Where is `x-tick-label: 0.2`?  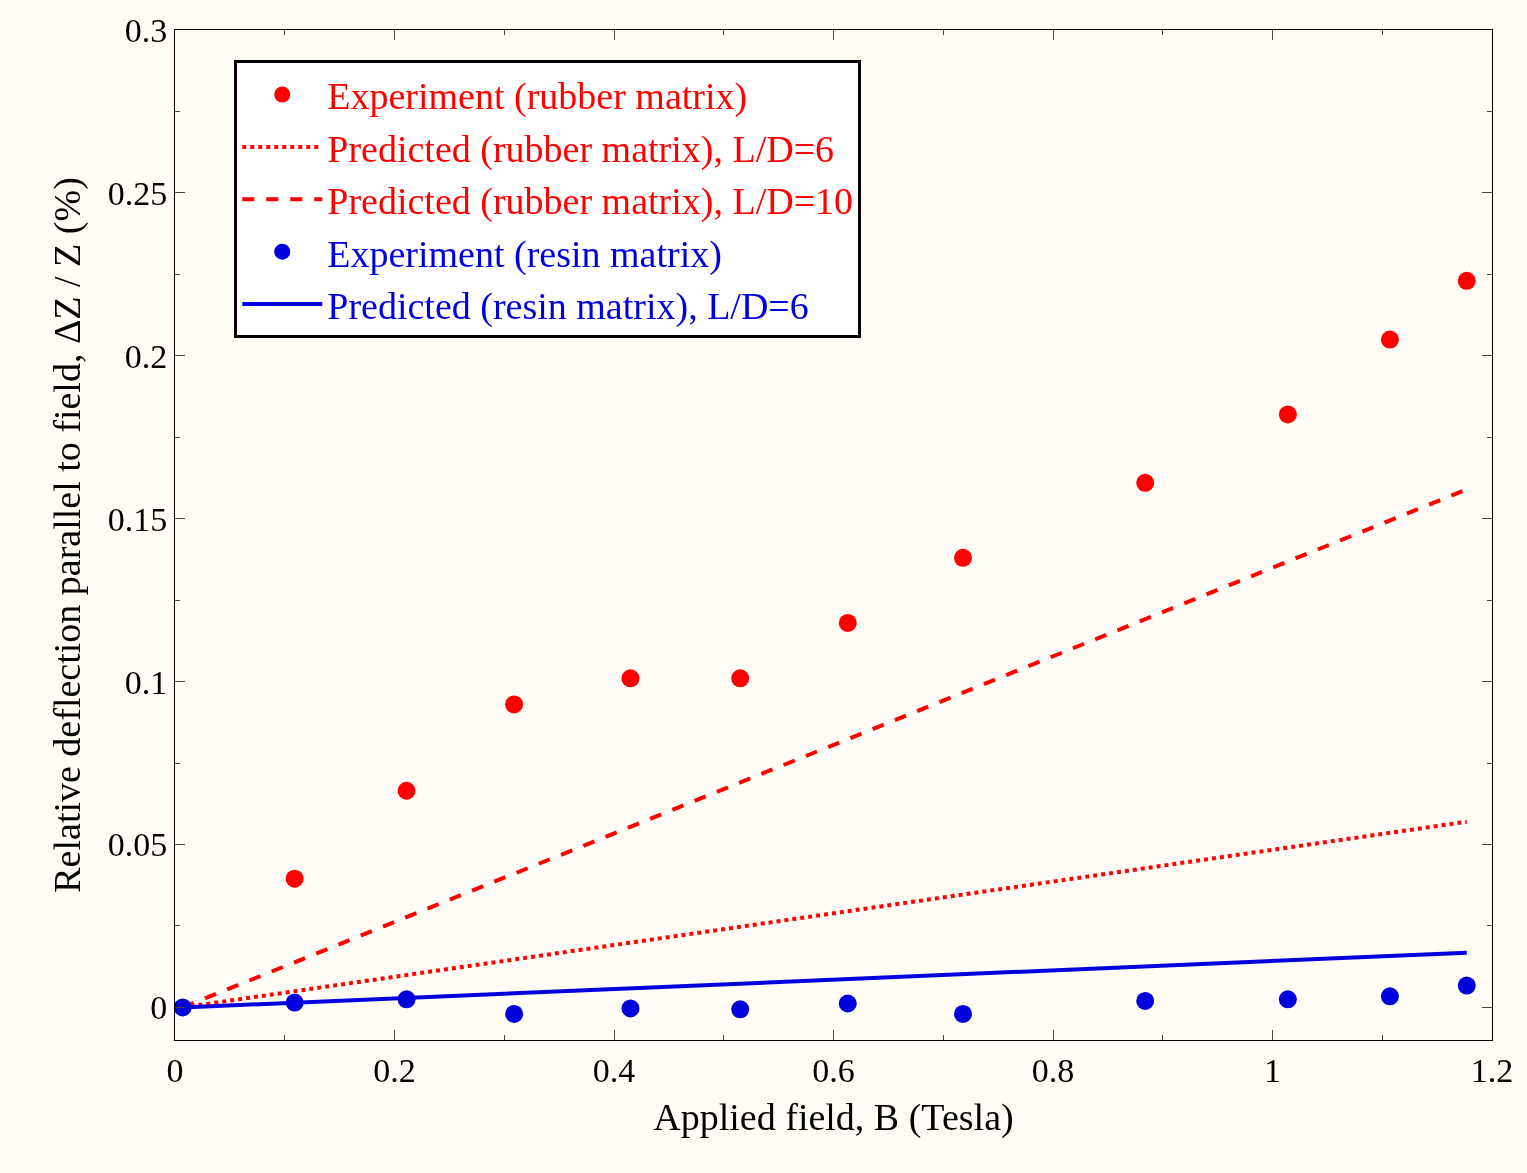
x-tick-label: 0.2 is located at coordinates (394, 1070).